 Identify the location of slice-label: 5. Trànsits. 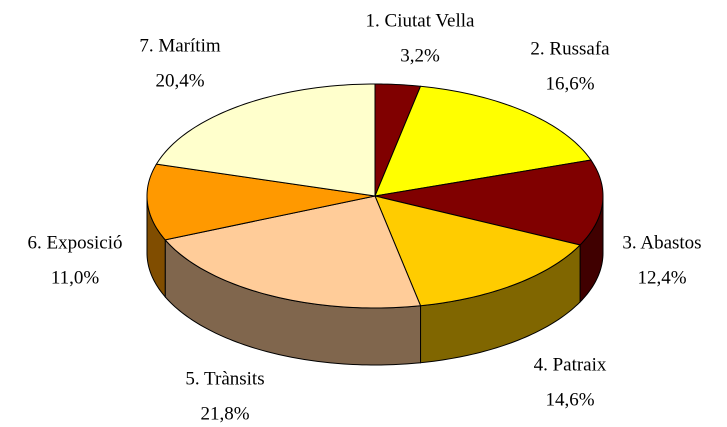
(224, 378).